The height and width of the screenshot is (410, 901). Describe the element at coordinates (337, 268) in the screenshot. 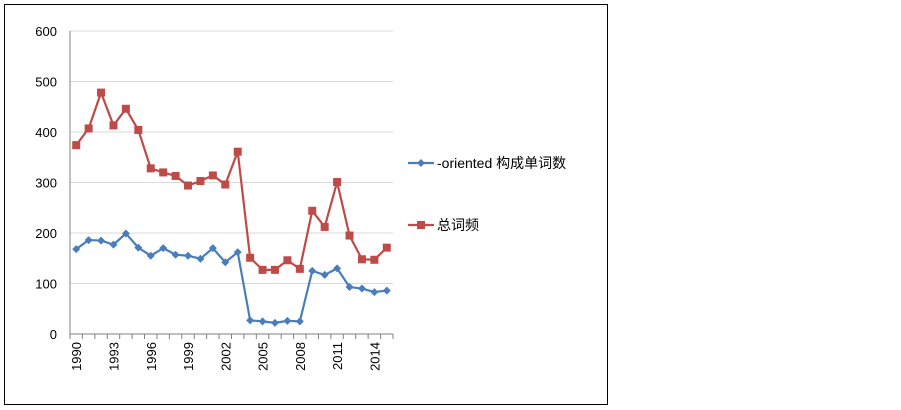

I see `series-1-point-2011` at that location.